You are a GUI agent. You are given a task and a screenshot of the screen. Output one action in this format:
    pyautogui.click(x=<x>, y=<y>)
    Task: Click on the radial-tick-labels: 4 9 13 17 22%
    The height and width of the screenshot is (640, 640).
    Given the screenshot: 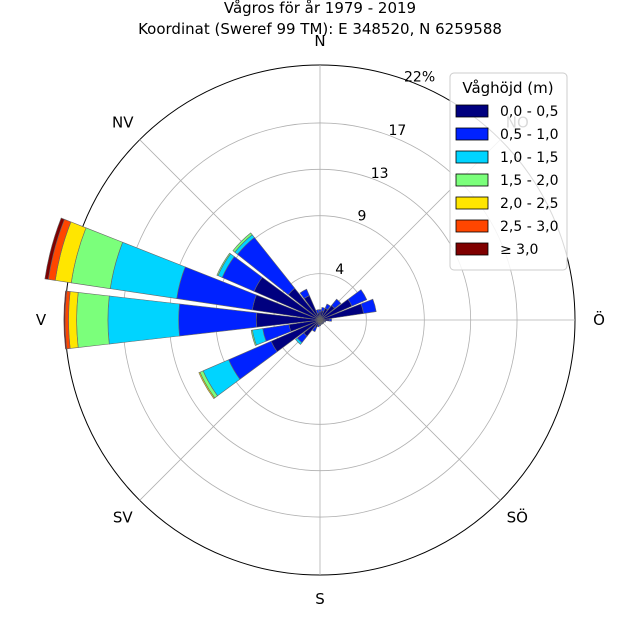 What is the action you would take?
    pyautogui.click(x=385, y=173)
    